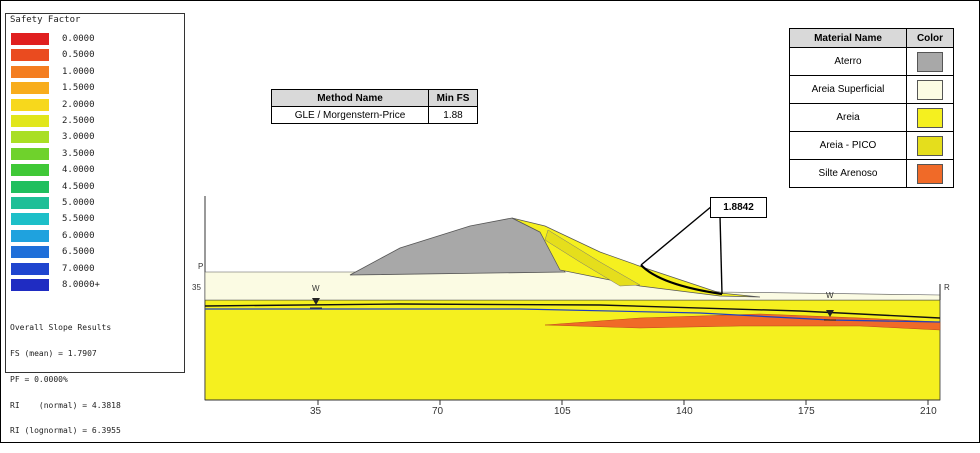 Image resolution: width=980 pixels, height=453 pixels. Describe the element at coordinates (65, 405) in the screenshot. I see `stats-line: RI (normal) = 4.3818` at that location.